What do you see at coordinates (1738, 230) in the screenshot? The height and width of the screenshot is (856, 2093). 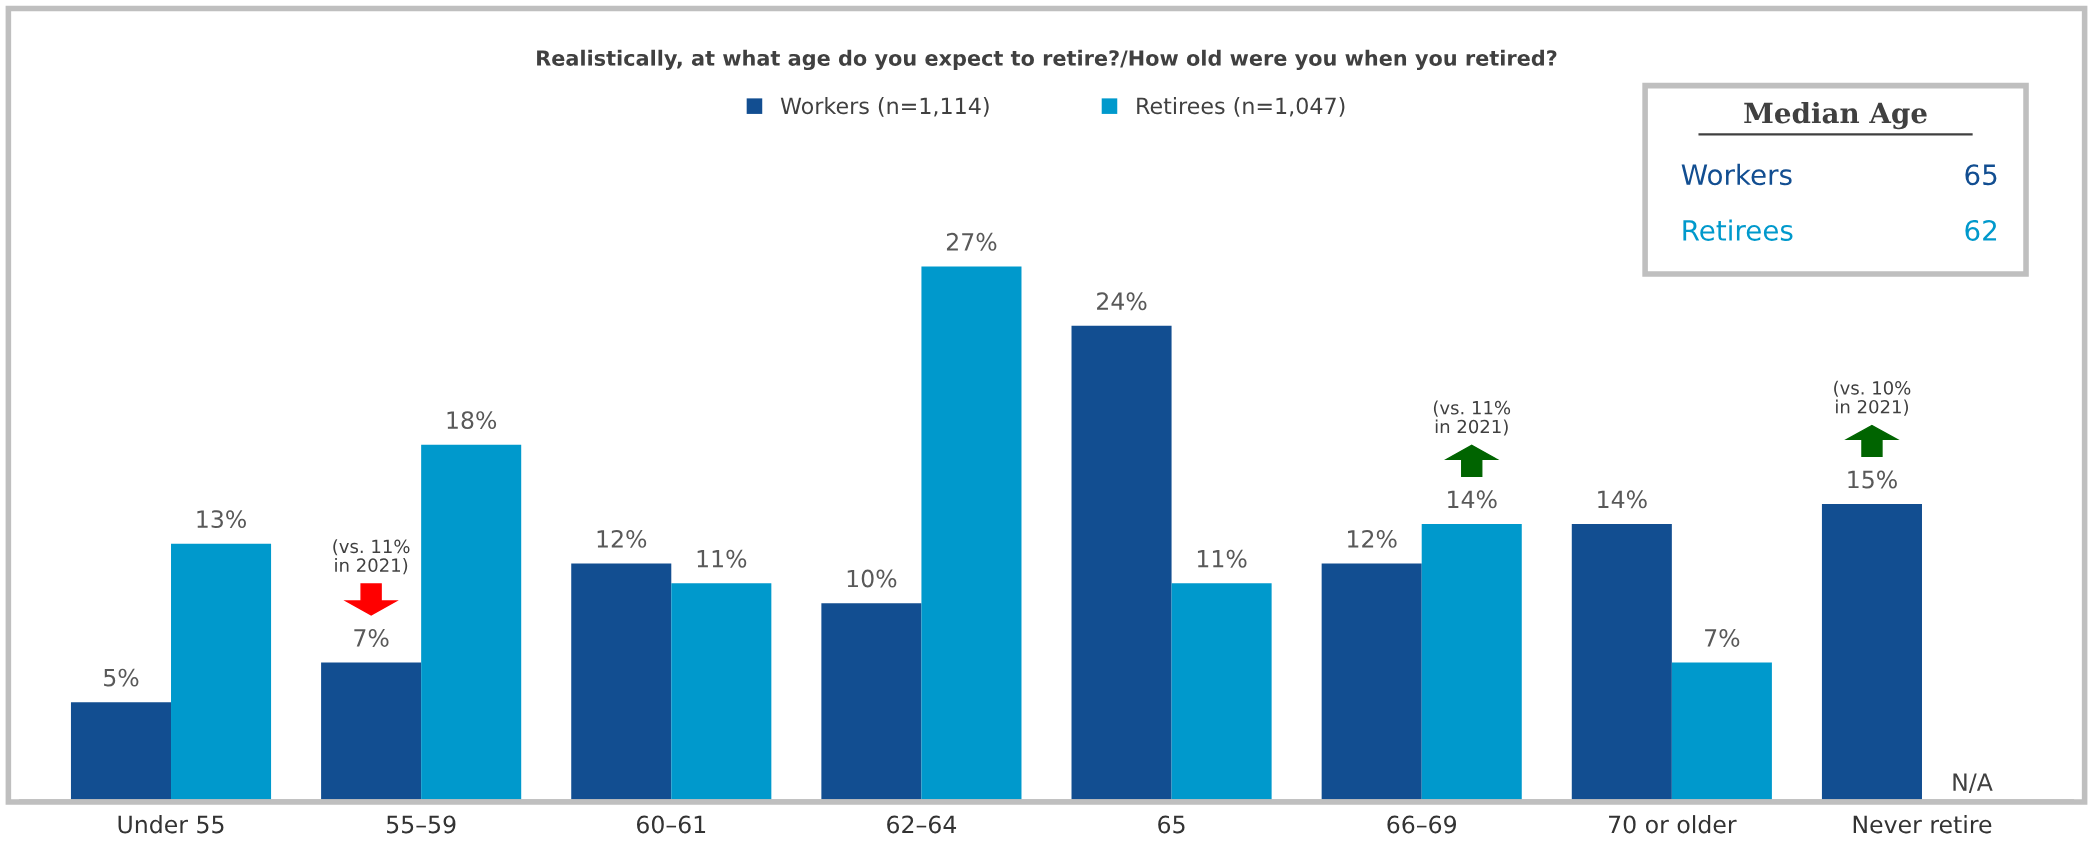 I see `text: Retirees` at bounding box center [1738, 230].